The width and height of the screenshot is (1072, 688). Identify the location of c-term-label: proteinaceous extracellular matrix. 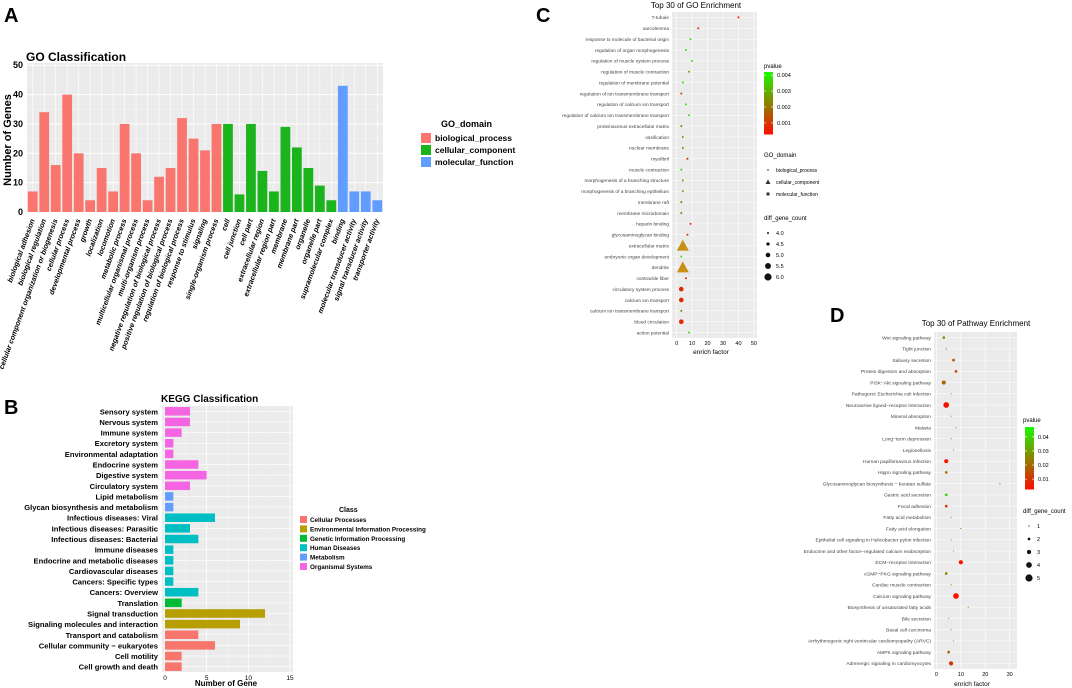
(633, 127).